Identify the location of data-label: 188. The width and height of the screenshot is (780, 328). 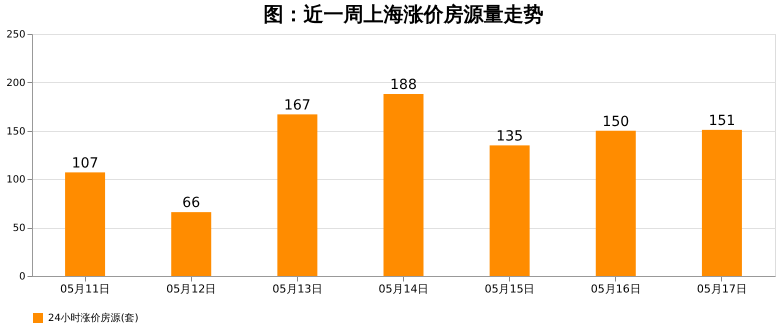
(403, 85).